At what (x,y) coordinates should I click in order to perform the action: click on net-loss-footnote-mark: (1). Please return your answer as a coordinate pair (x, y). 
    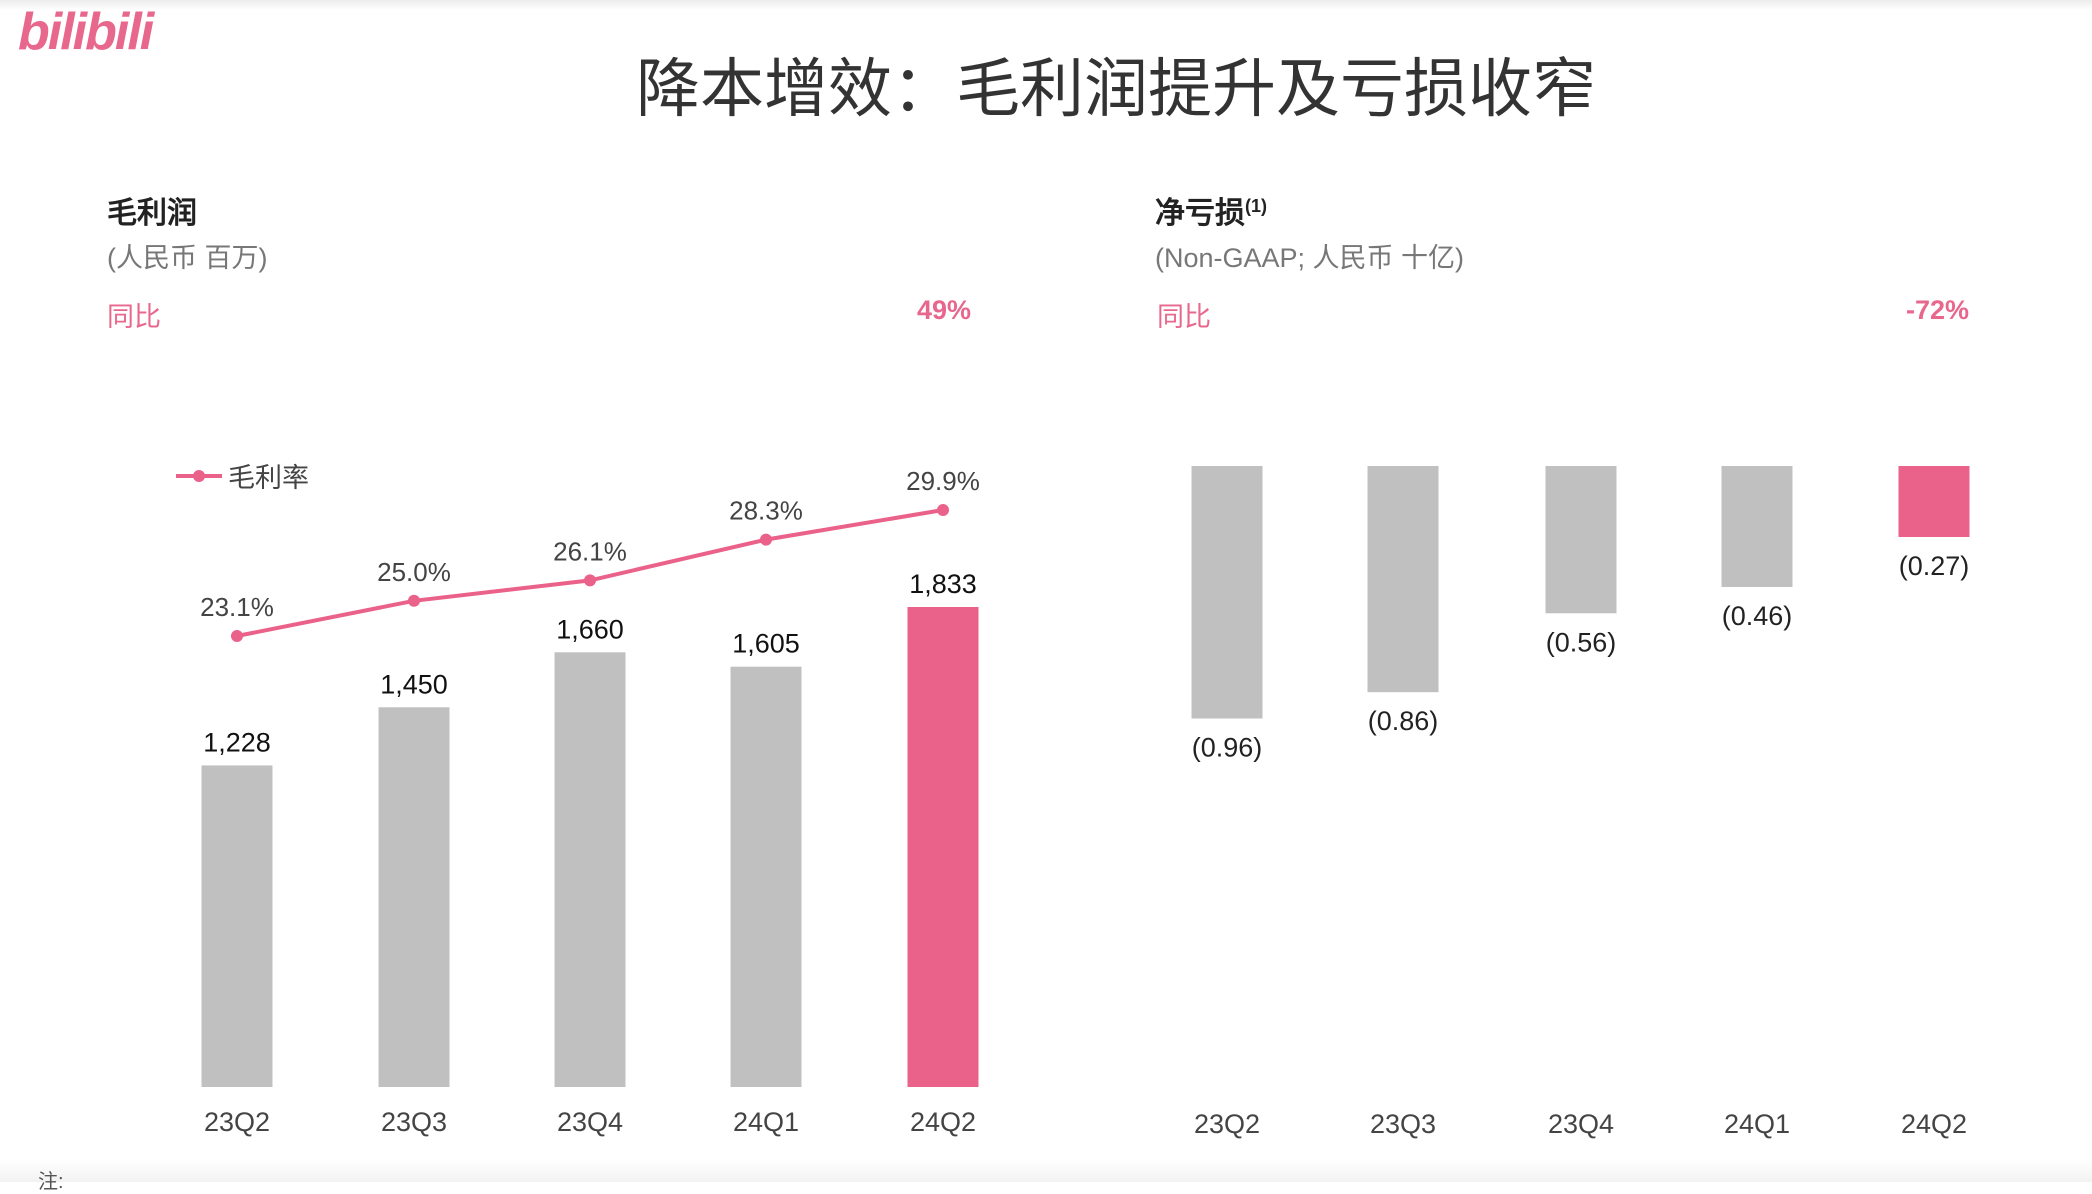
    Looking at the image, I should click on (1256, 206).